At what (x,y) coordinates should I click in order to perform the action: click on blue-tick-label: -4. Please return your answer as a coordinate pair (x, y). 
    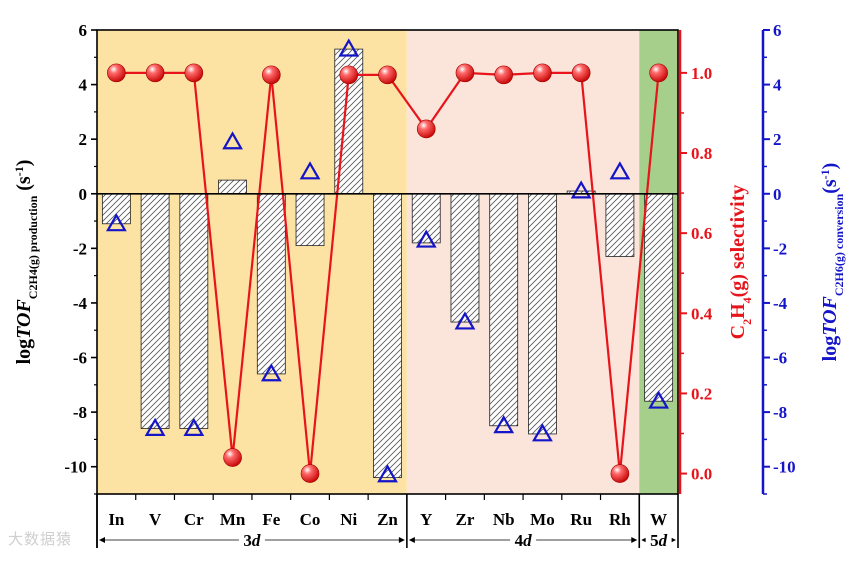
    Looking at the image, I should click on (780, 303).